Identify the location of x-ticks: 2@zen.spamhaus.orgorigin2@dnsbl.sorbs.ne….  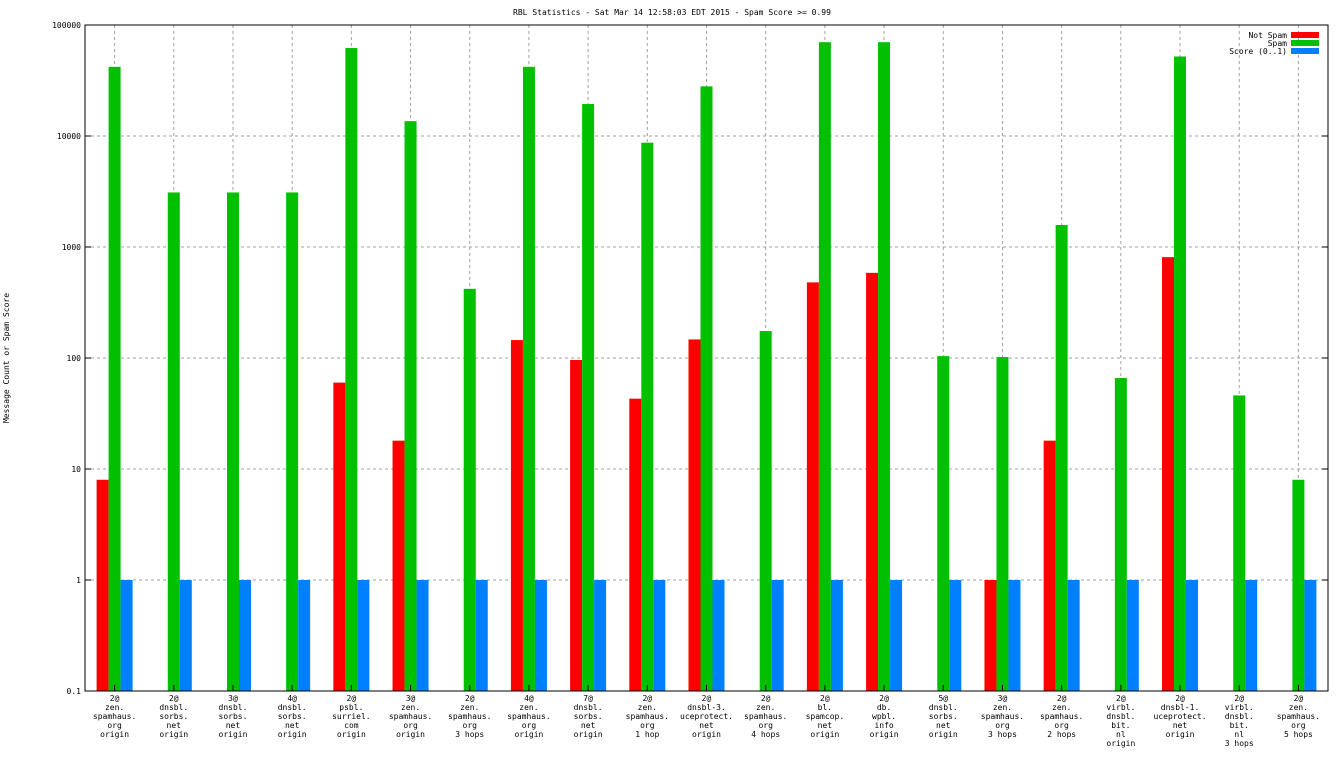
(706, 716).